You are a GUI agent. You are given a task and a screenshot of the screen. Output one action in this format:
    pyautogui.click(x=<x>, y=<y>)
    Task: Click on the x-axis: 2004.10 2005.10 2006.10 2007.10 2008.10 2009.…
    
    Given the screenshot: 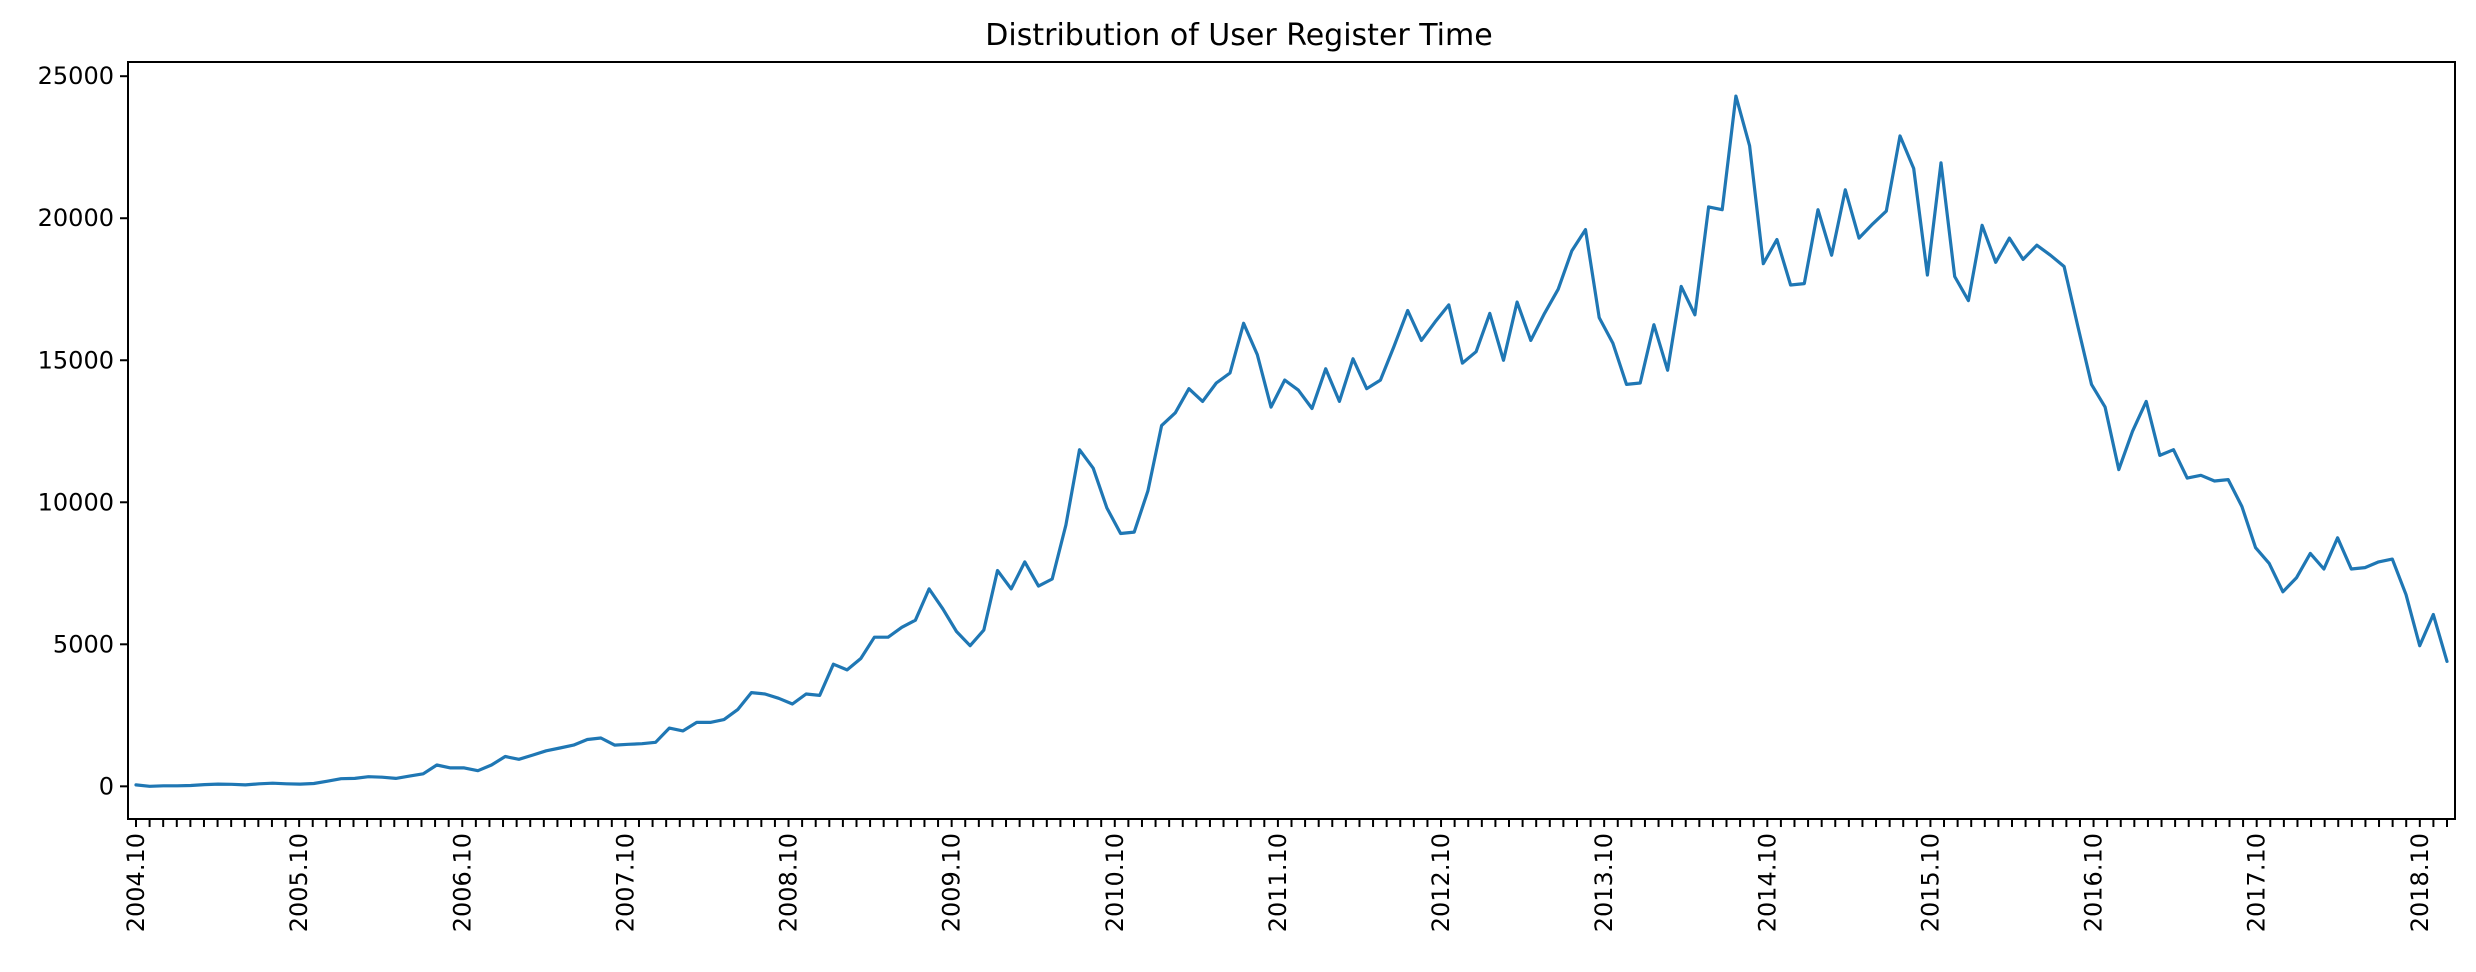 What is the action you would take?
    pyautogui.click(x=1285, y=875)
    